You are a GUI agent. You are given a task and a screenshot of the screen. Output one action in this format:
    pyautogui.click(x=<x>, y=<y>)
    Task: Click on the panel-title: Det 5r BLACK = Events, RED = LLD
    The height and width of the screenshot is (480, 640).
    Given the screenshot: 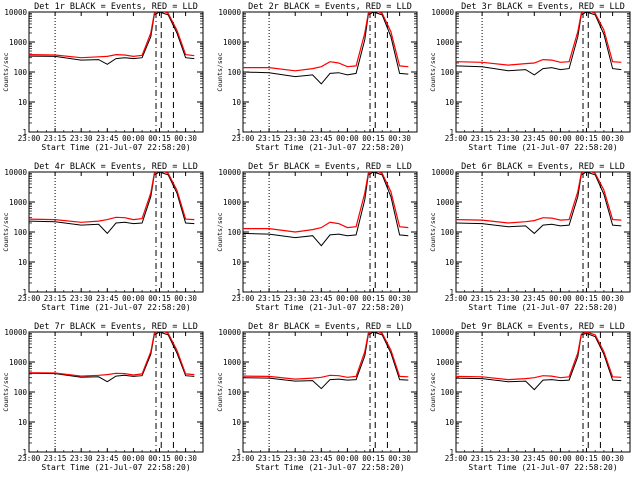 What is the action you would take?
    pyautogui.click(x=330, y=167)
    